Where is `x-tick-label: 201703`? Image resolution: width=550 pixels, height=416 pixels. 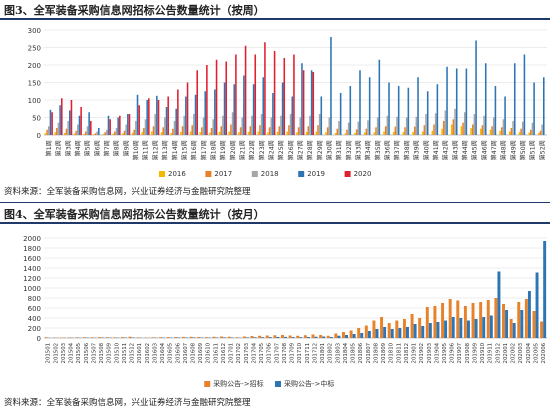
x-tick-label: 201703 is located at coordinates (247, 353).